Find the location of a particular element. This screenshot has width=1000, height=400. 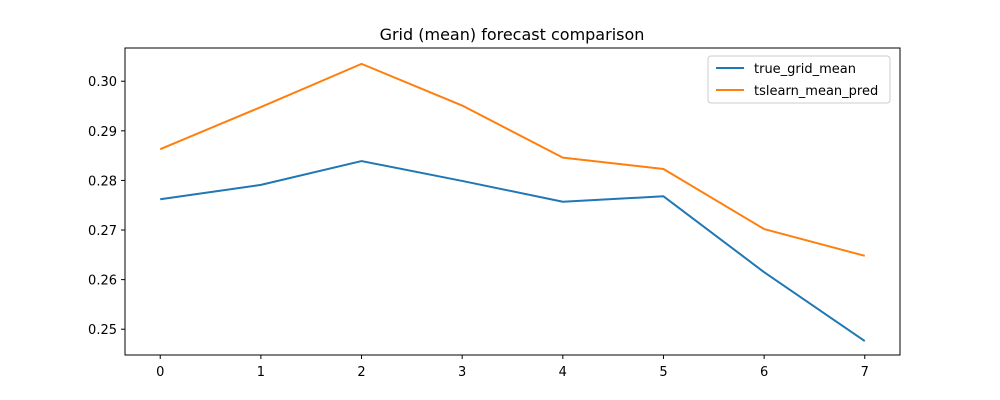

x-tick-label: 2 is located at coordinates (361, 372).